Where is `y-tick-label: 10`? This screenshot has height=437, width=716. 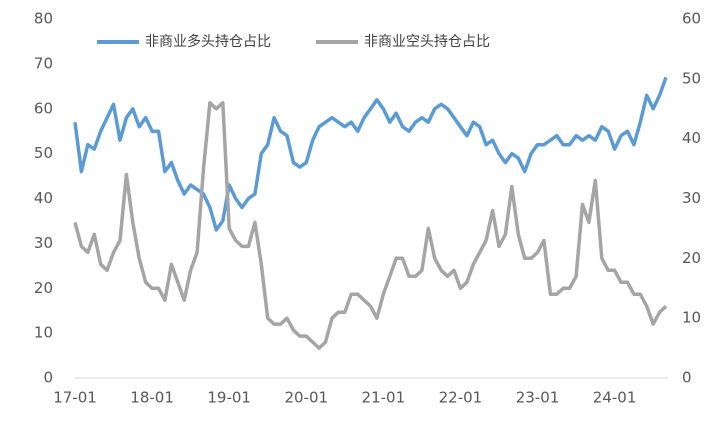
y-tick-label: 10 is located at coordinates (43, 333).